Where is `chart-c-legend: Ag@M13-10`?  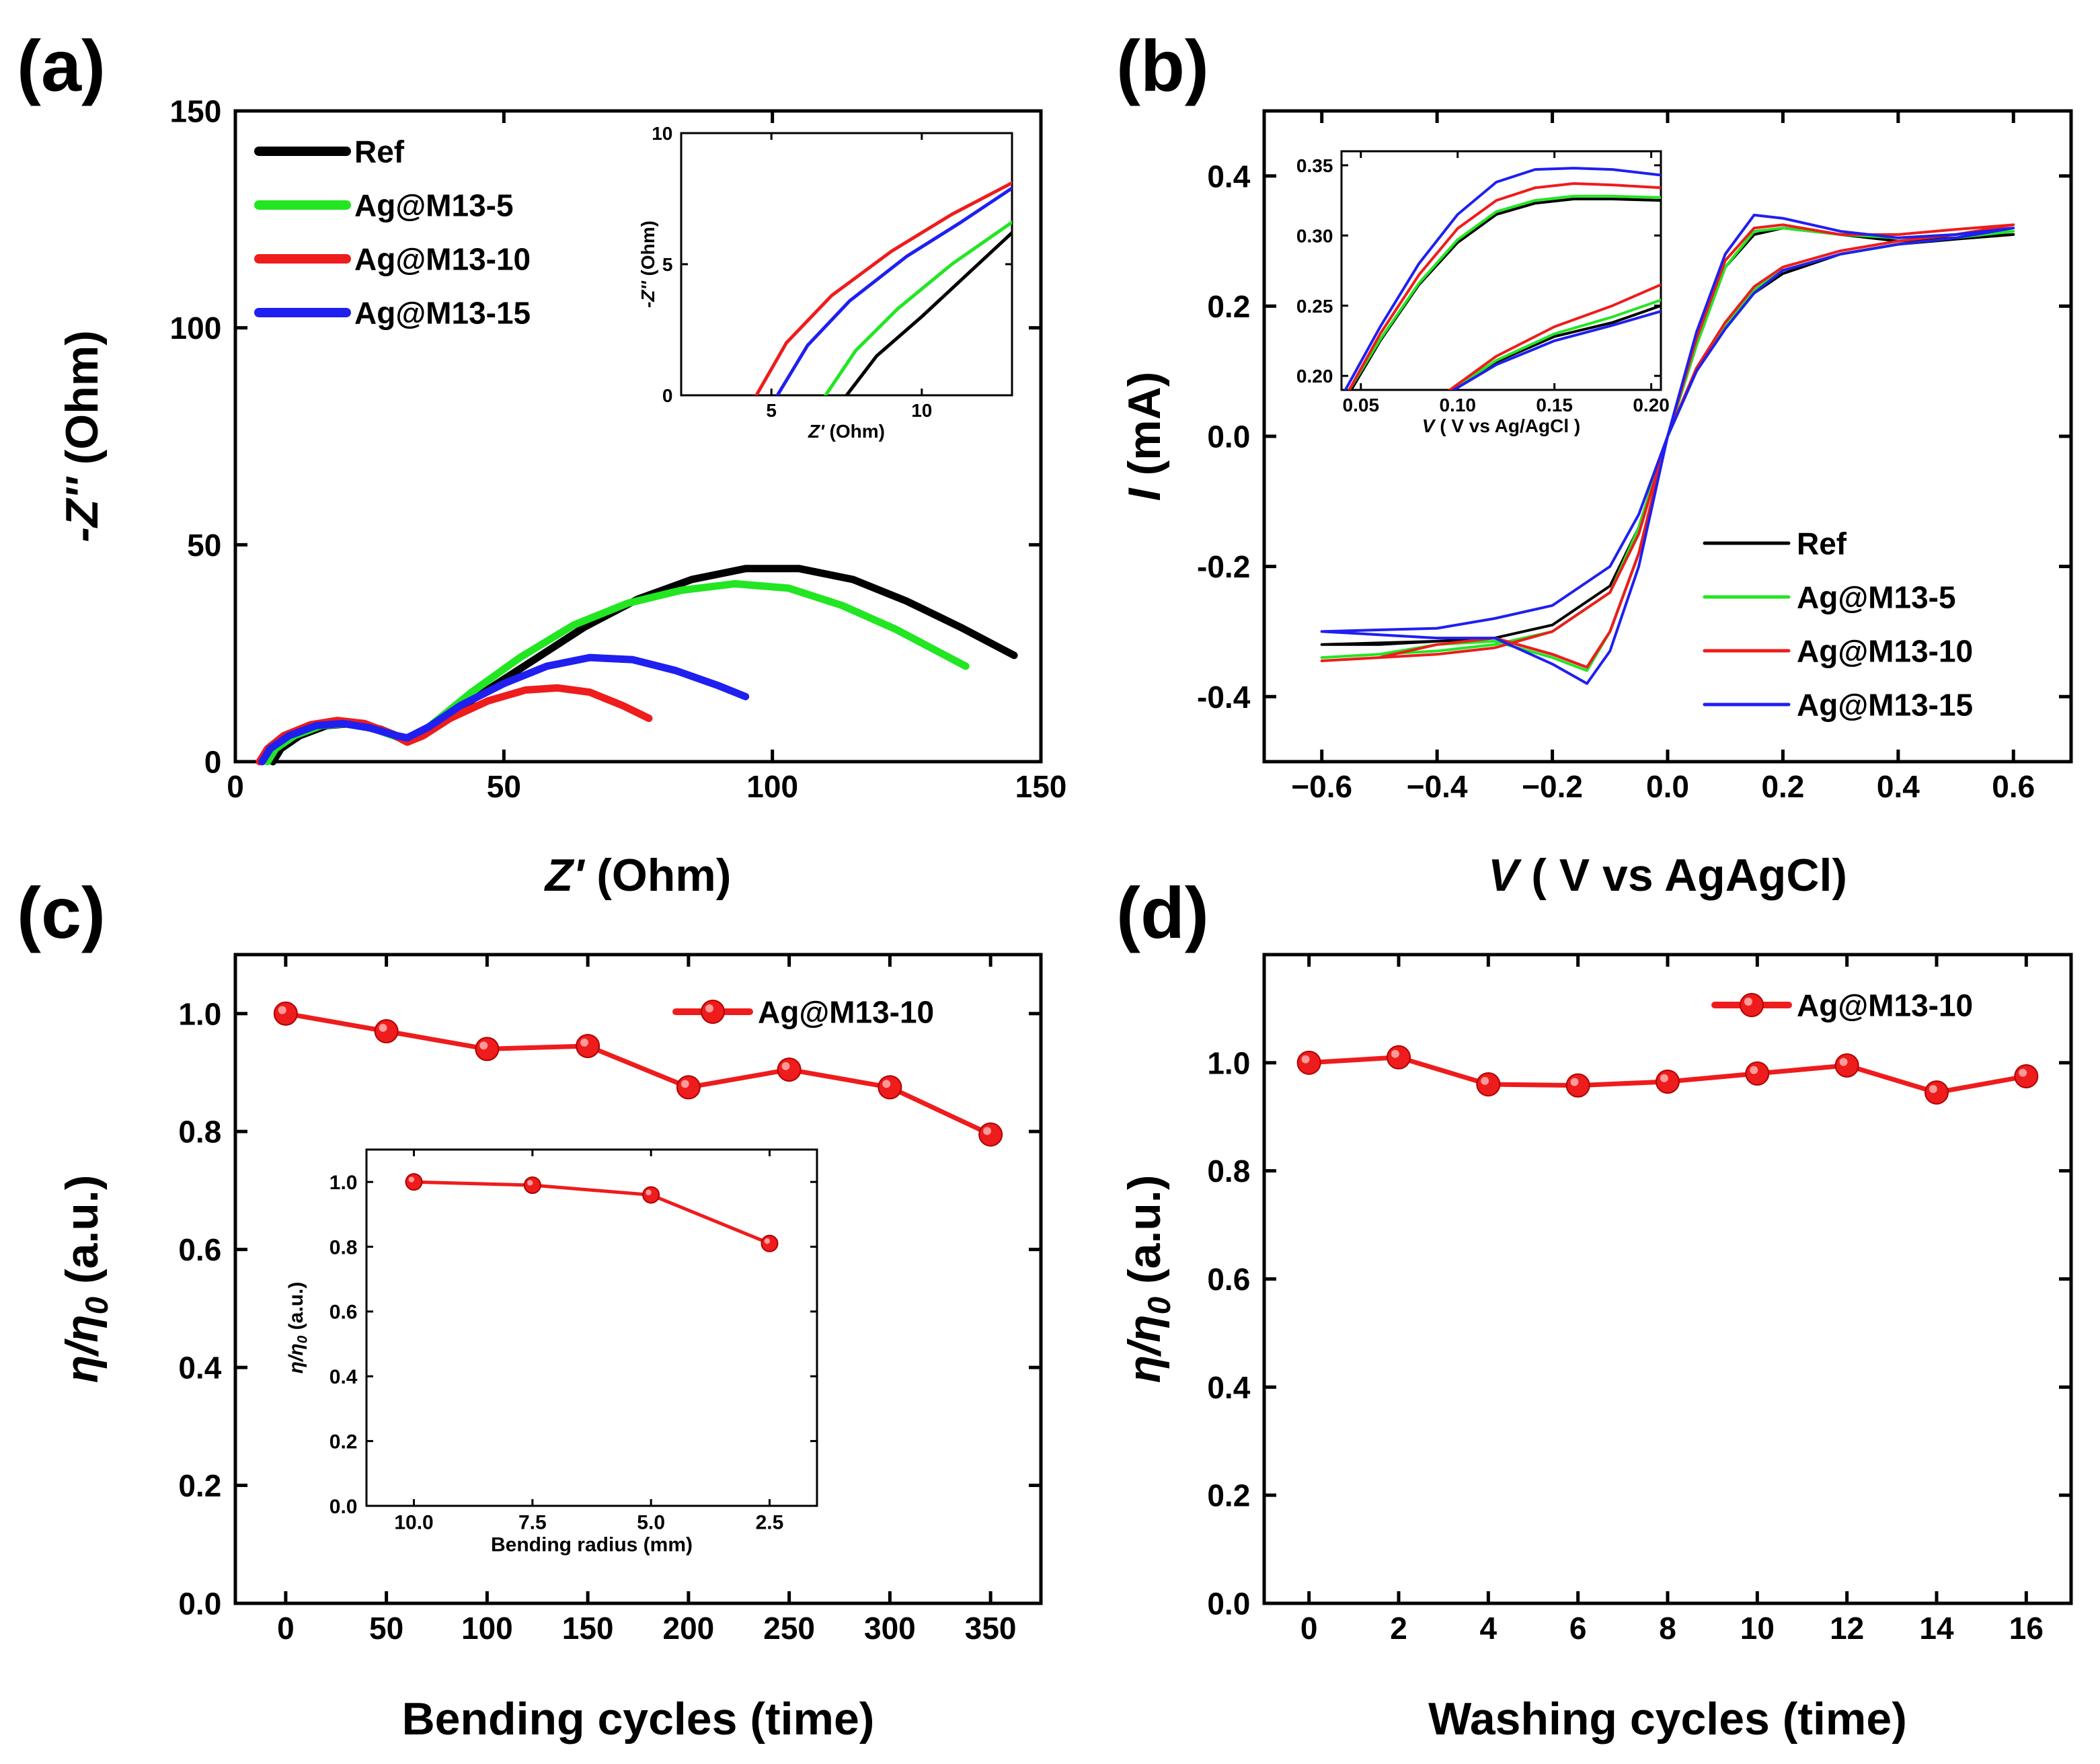
chart-c-legend: Ag@M13-10 is located at coordinates (803, 1012).